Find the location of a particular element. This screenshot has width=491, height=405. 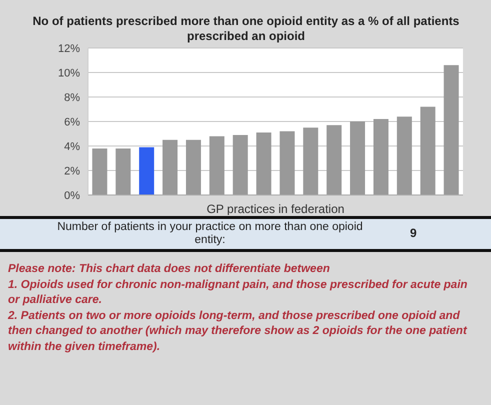

text: 1. Opioids used for chronic non-malignant pain, and those prescribed for acute pain or palliative care. is located at coordinates (238, 293).